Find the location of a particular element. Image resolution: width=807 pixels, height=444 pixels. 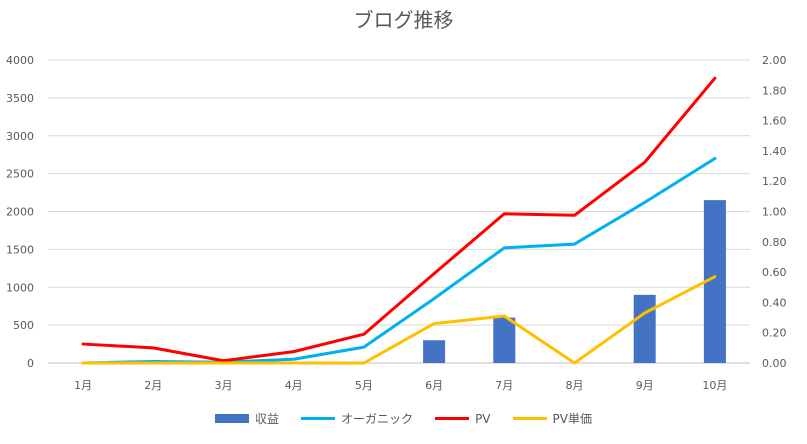

chart-title: ブログ推移 is located at coordinates (403, 20).